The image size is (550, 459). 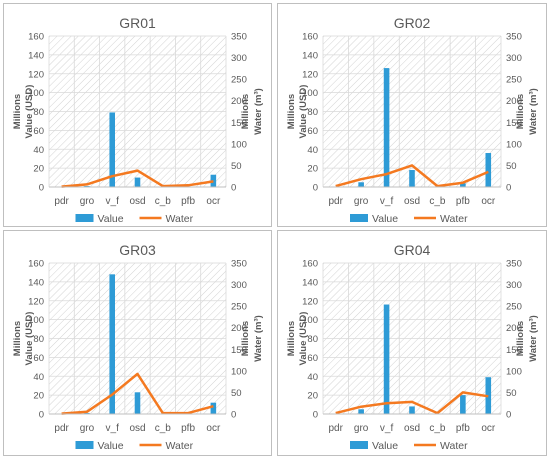 I want to click on line-water, so click(x=412, y=176).